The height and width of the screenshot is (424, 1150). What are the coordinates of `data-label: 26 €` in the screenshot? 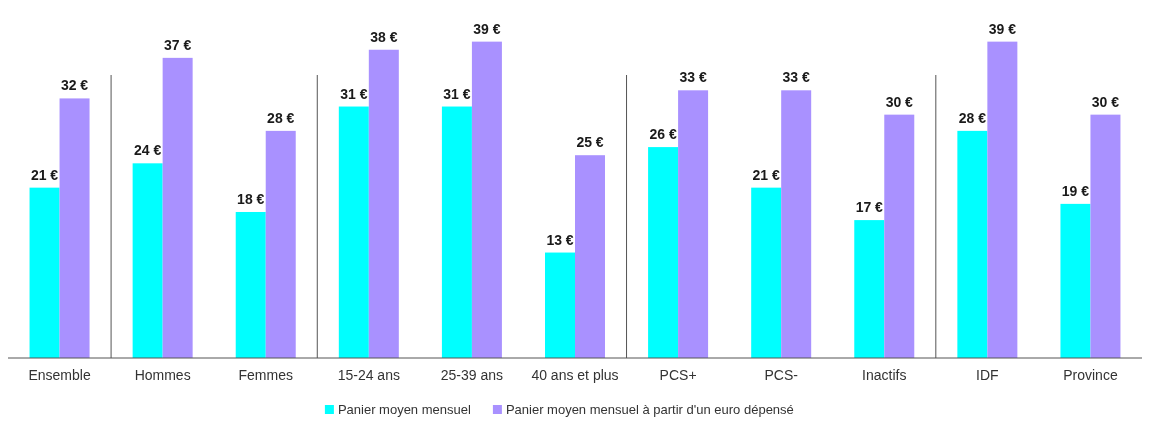 It's located at (663, 134).